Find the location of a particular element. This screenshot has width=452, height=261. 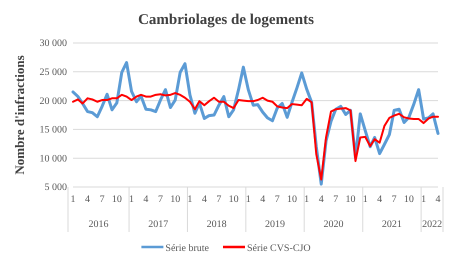

y-tick-label: 5 000 is located at coordinates (55, 188).